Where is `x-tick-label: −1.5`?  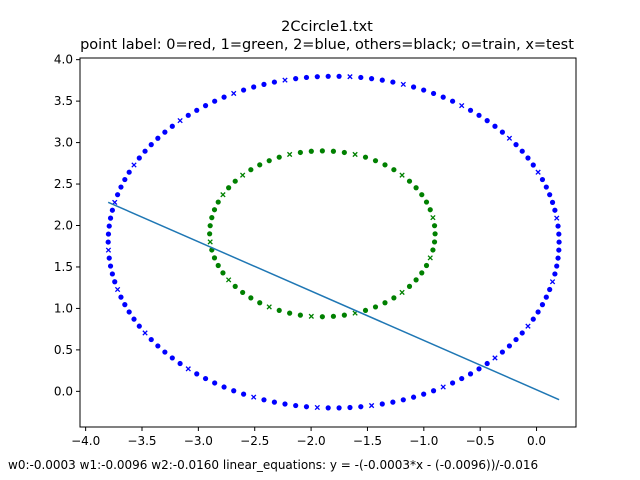 x-tick-label: −1.5 is located at coordinates (367, 441).